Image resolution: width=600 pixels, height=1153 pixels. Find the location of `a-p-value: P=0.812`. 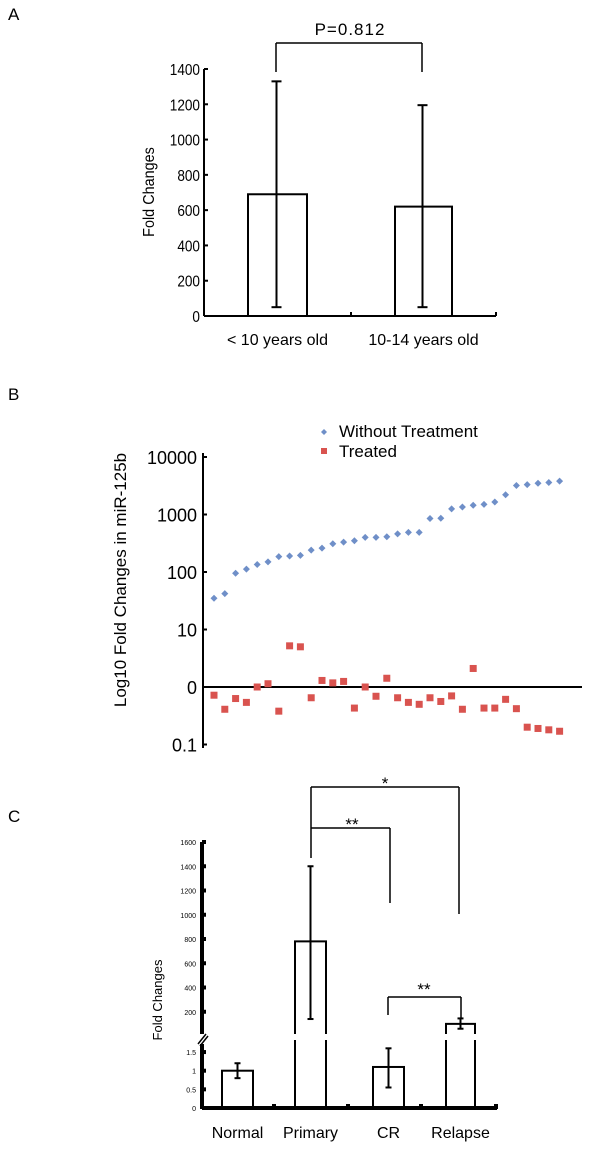

a-p-value: P=0.812 is located at coordinates (350, 29).